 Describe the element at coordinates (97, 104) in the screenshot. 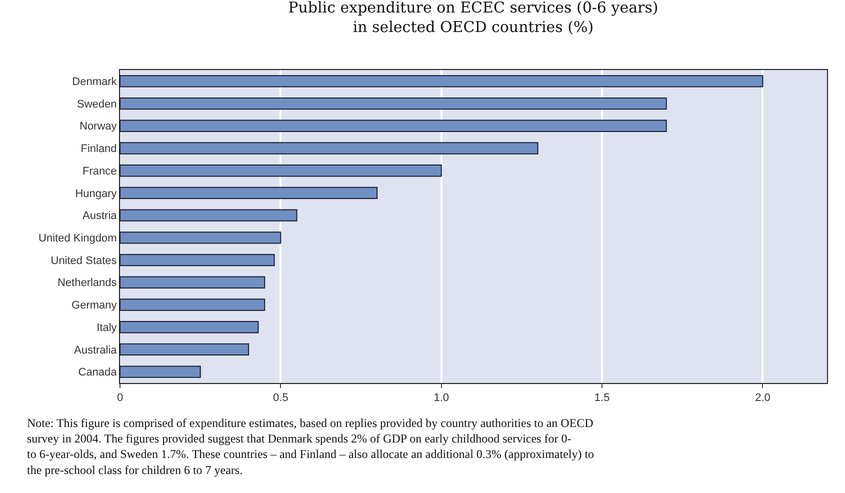

I see `y-tick-label: Sweden` at that location.